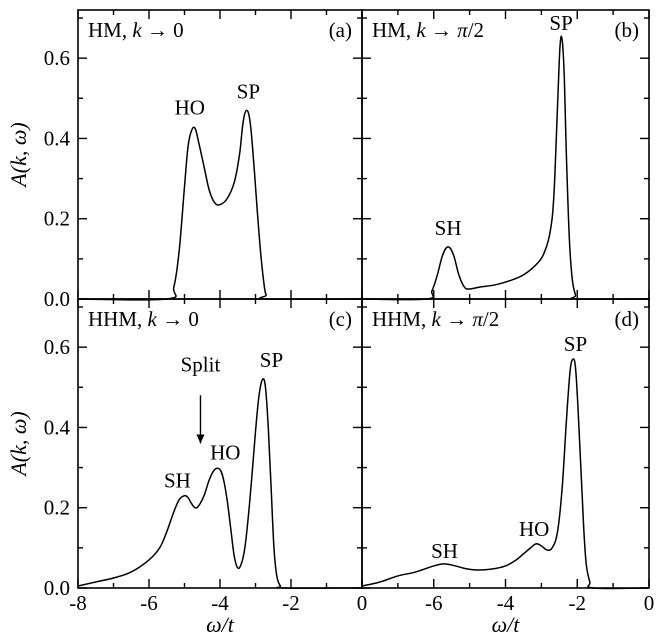 The height and width of the screenshot is (633, 667). I want to click on panel-letter: (b), so click(627, 30).